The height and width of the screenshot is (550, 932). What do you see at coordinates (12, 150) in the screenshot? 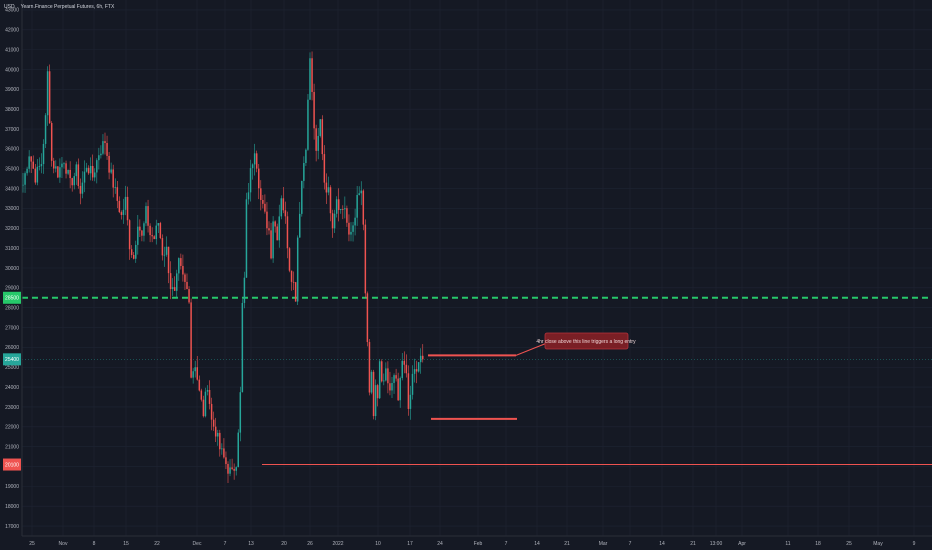
I see `price-tick-label: 36000` at bounding box center [12, 150].